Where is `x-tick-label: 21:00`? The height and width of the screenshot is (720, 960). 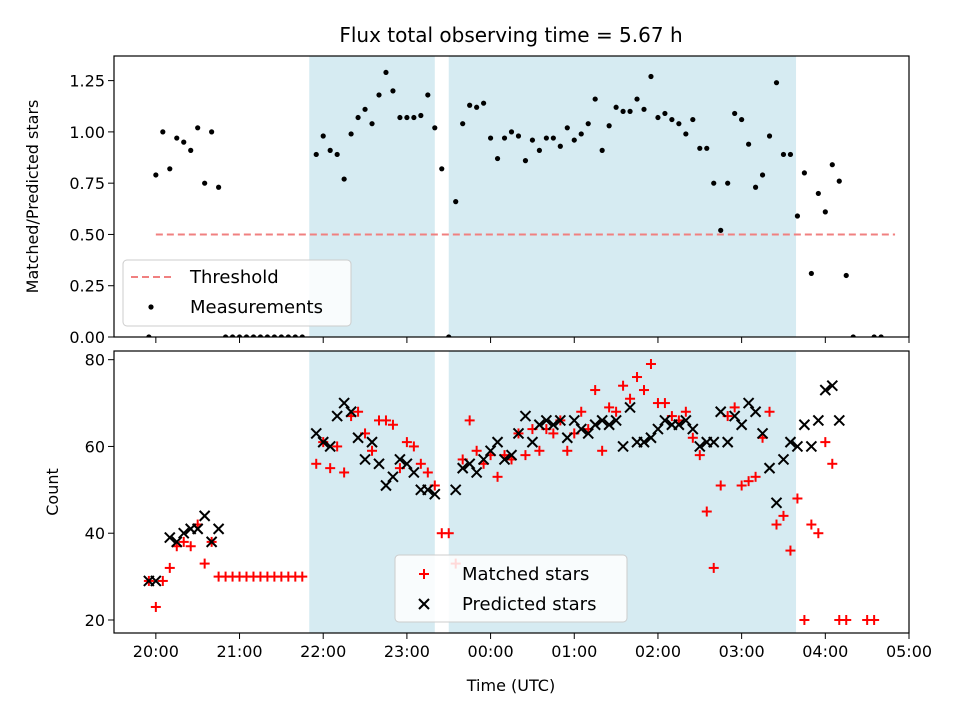 x-tick-label: 21:00 is located at coordinates (239, 651).